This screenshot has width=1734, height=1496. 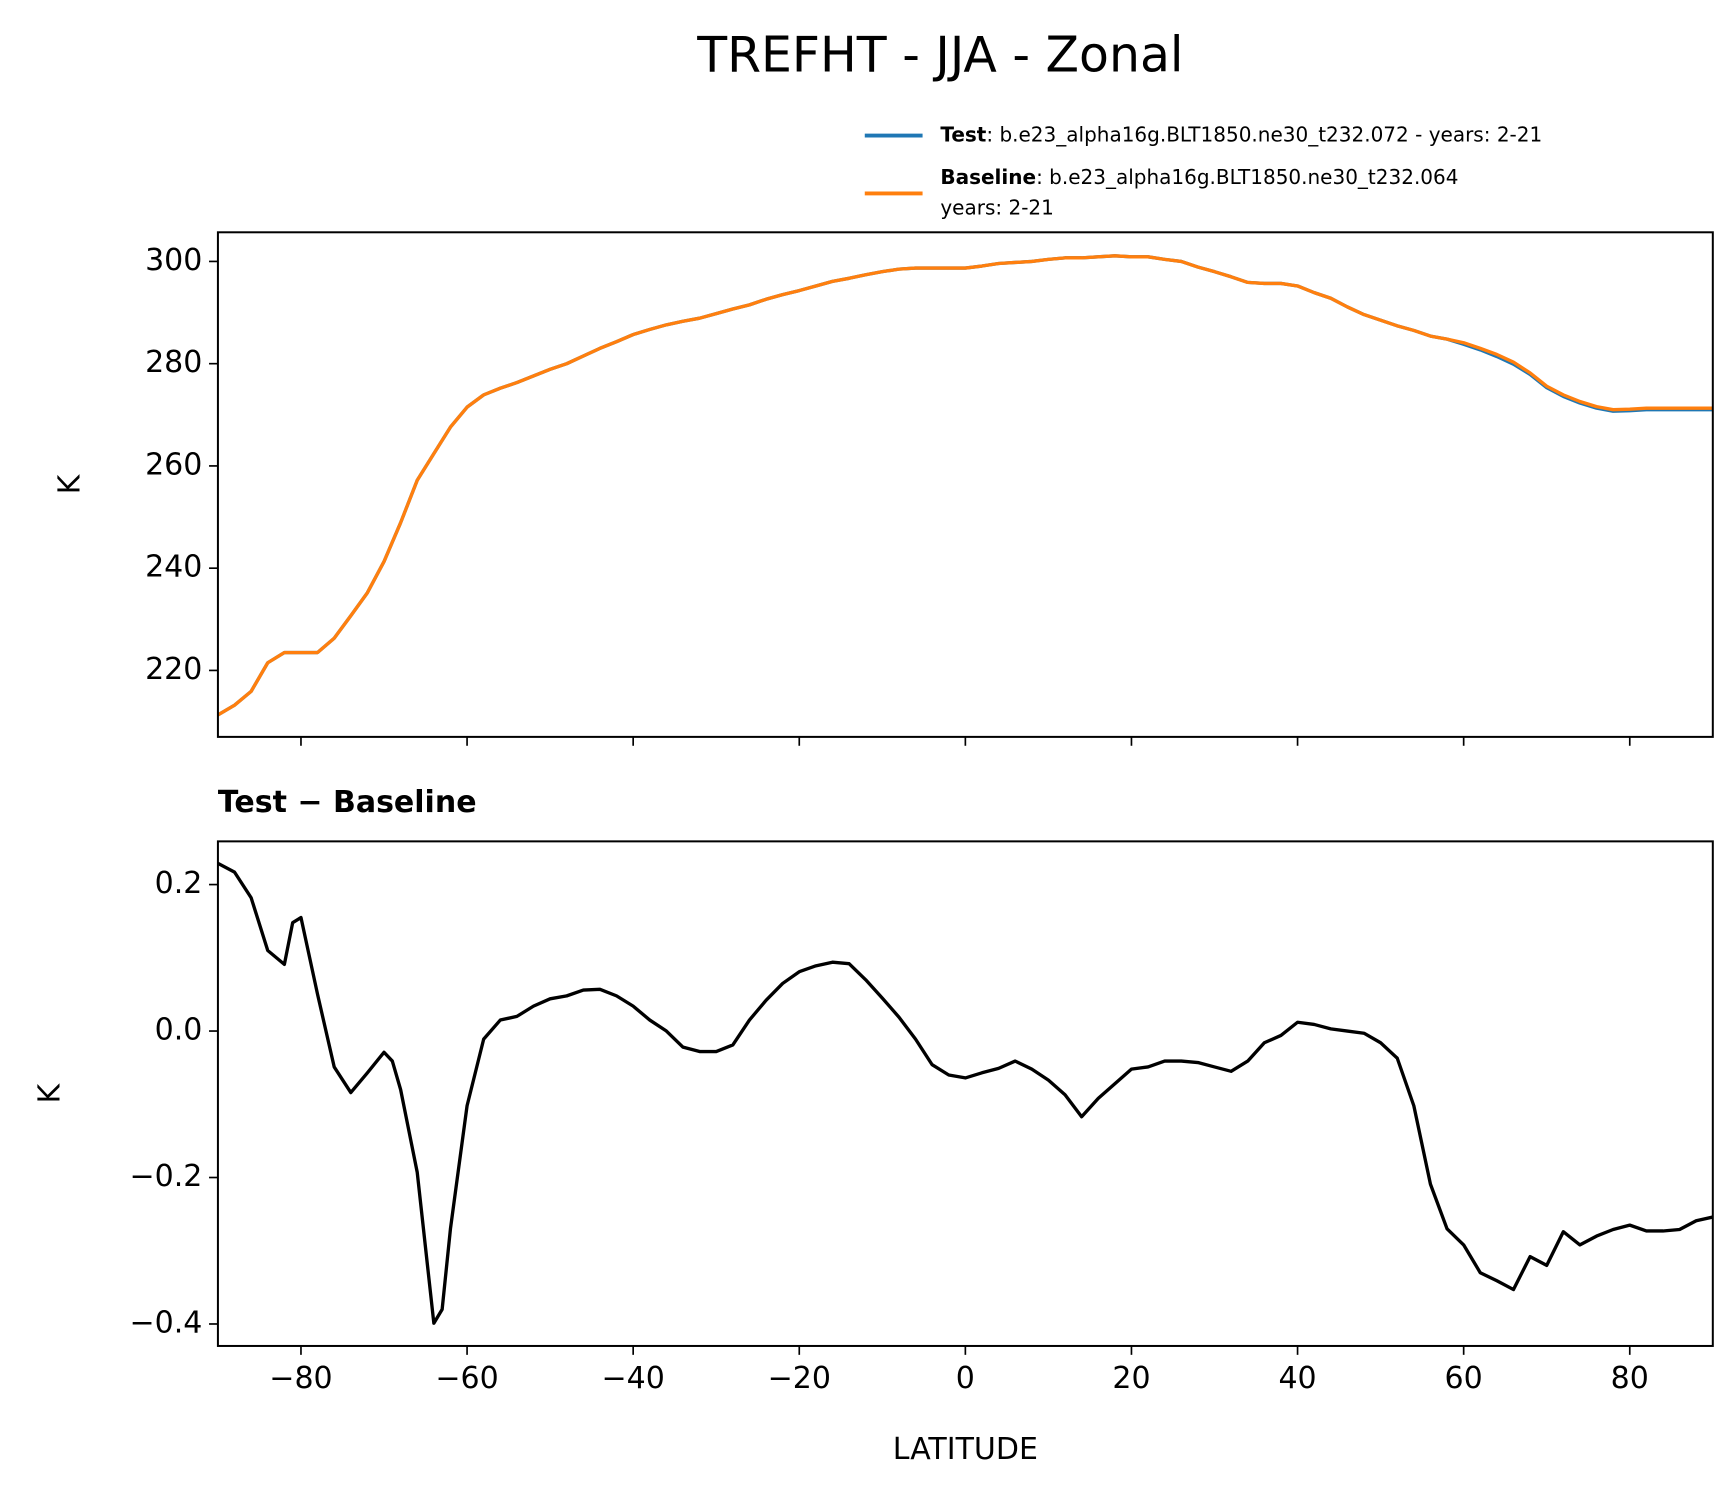 I want to click on x-tick-label: −80, so click(x=300, y=1378).